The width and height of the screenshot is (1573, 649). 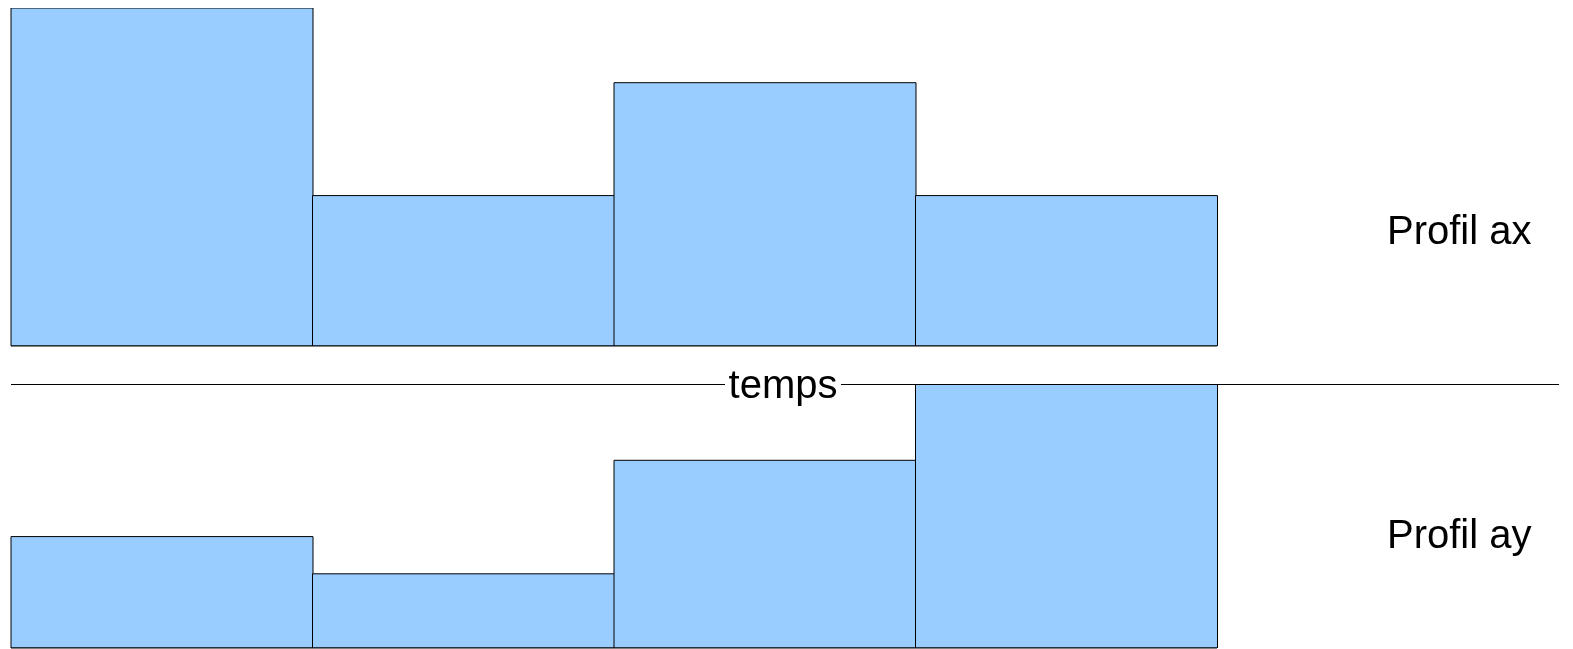 I want to click on x-axis-title: temps, so click(x=783, y=384).